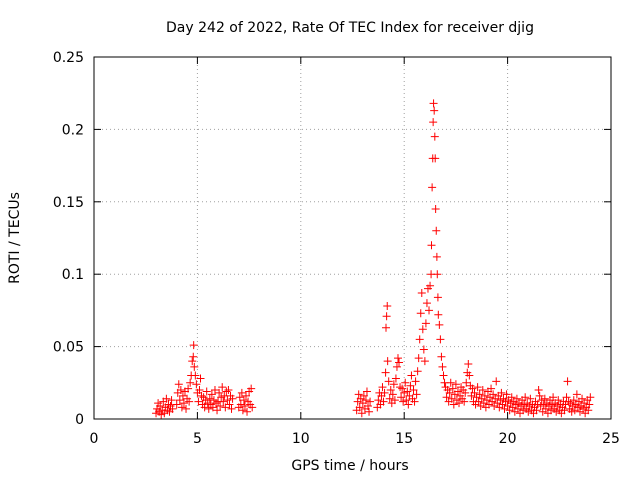 The width and height of the screenshot is (640, 480). Describe the element at coordinates (197, 439) in the screenshot. I see `x-tick-label: 5` at that location.